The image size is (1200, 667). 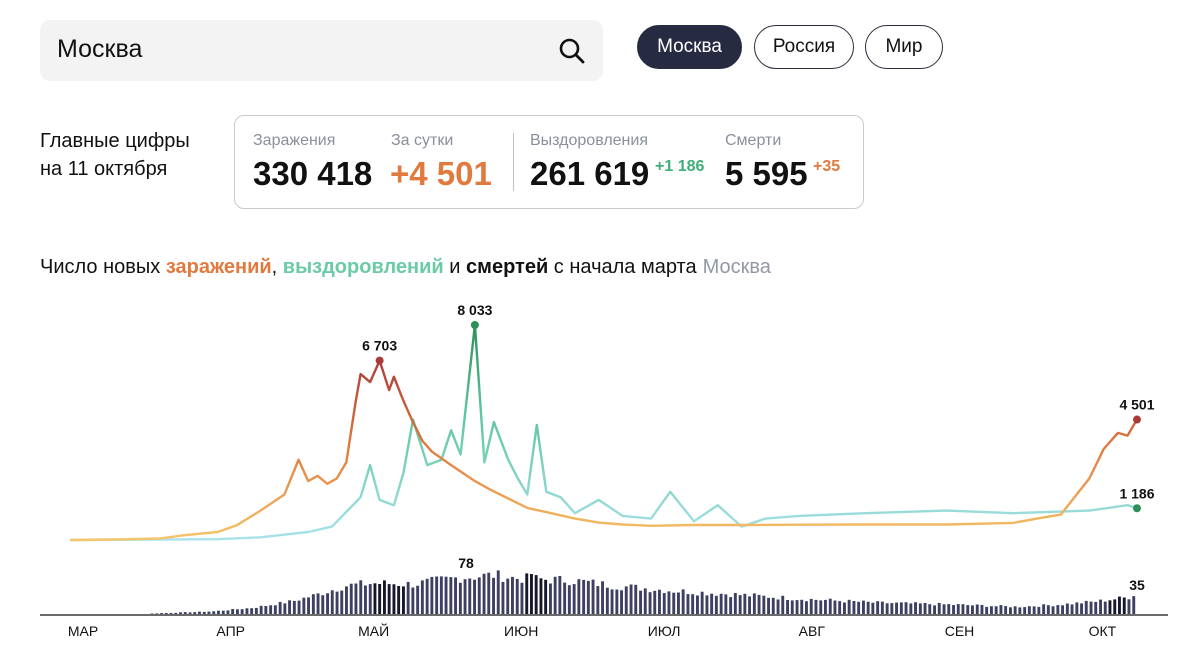 I want to click on headline-line1: Главные цифры, so click(x=115, y=141).